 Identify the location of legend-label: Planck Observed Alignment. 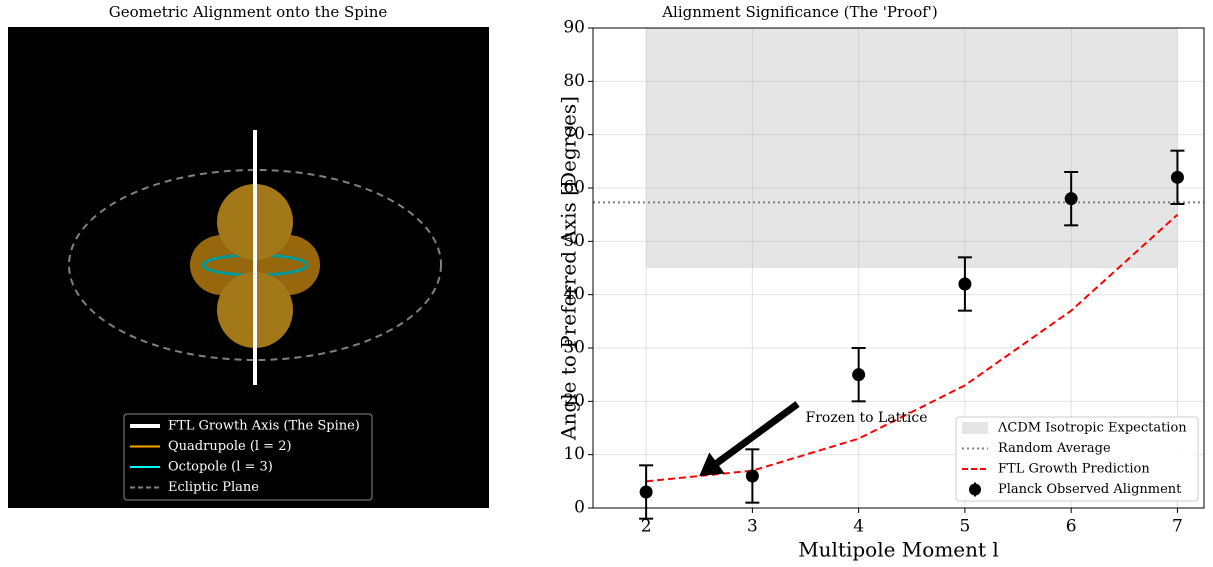
(1090, 489).